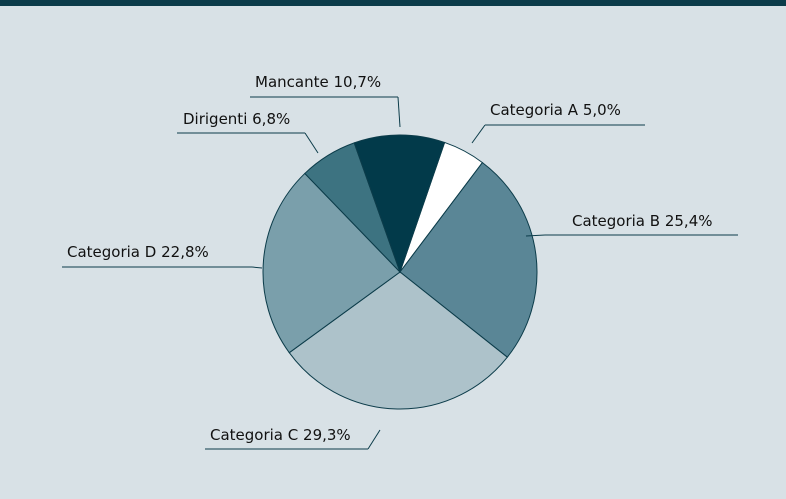 This screenshot has width=786, height=499. I want to click on slice-label: Categoria D 22,8%, so click(138, 252).